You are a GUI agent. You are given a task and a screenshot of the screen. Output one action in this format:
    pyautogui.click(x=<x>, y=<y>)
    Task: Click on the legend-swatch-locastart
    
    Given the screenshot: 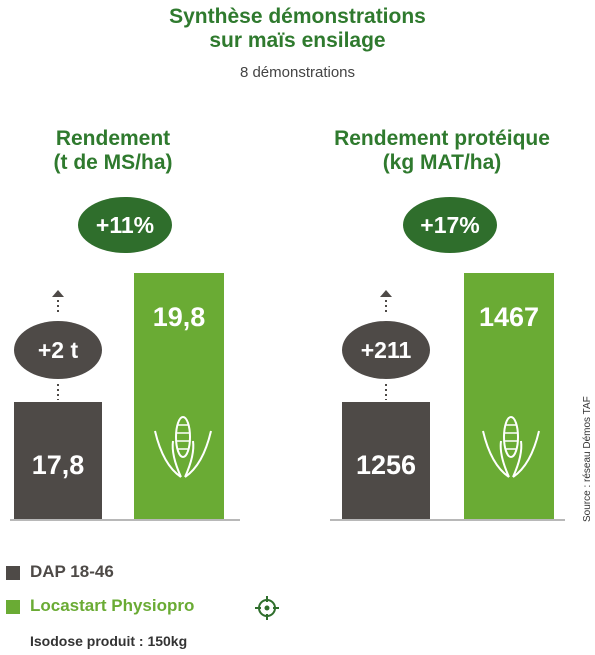 What is the action you would take?
    pyautogui.click(x=13, y=607)
    